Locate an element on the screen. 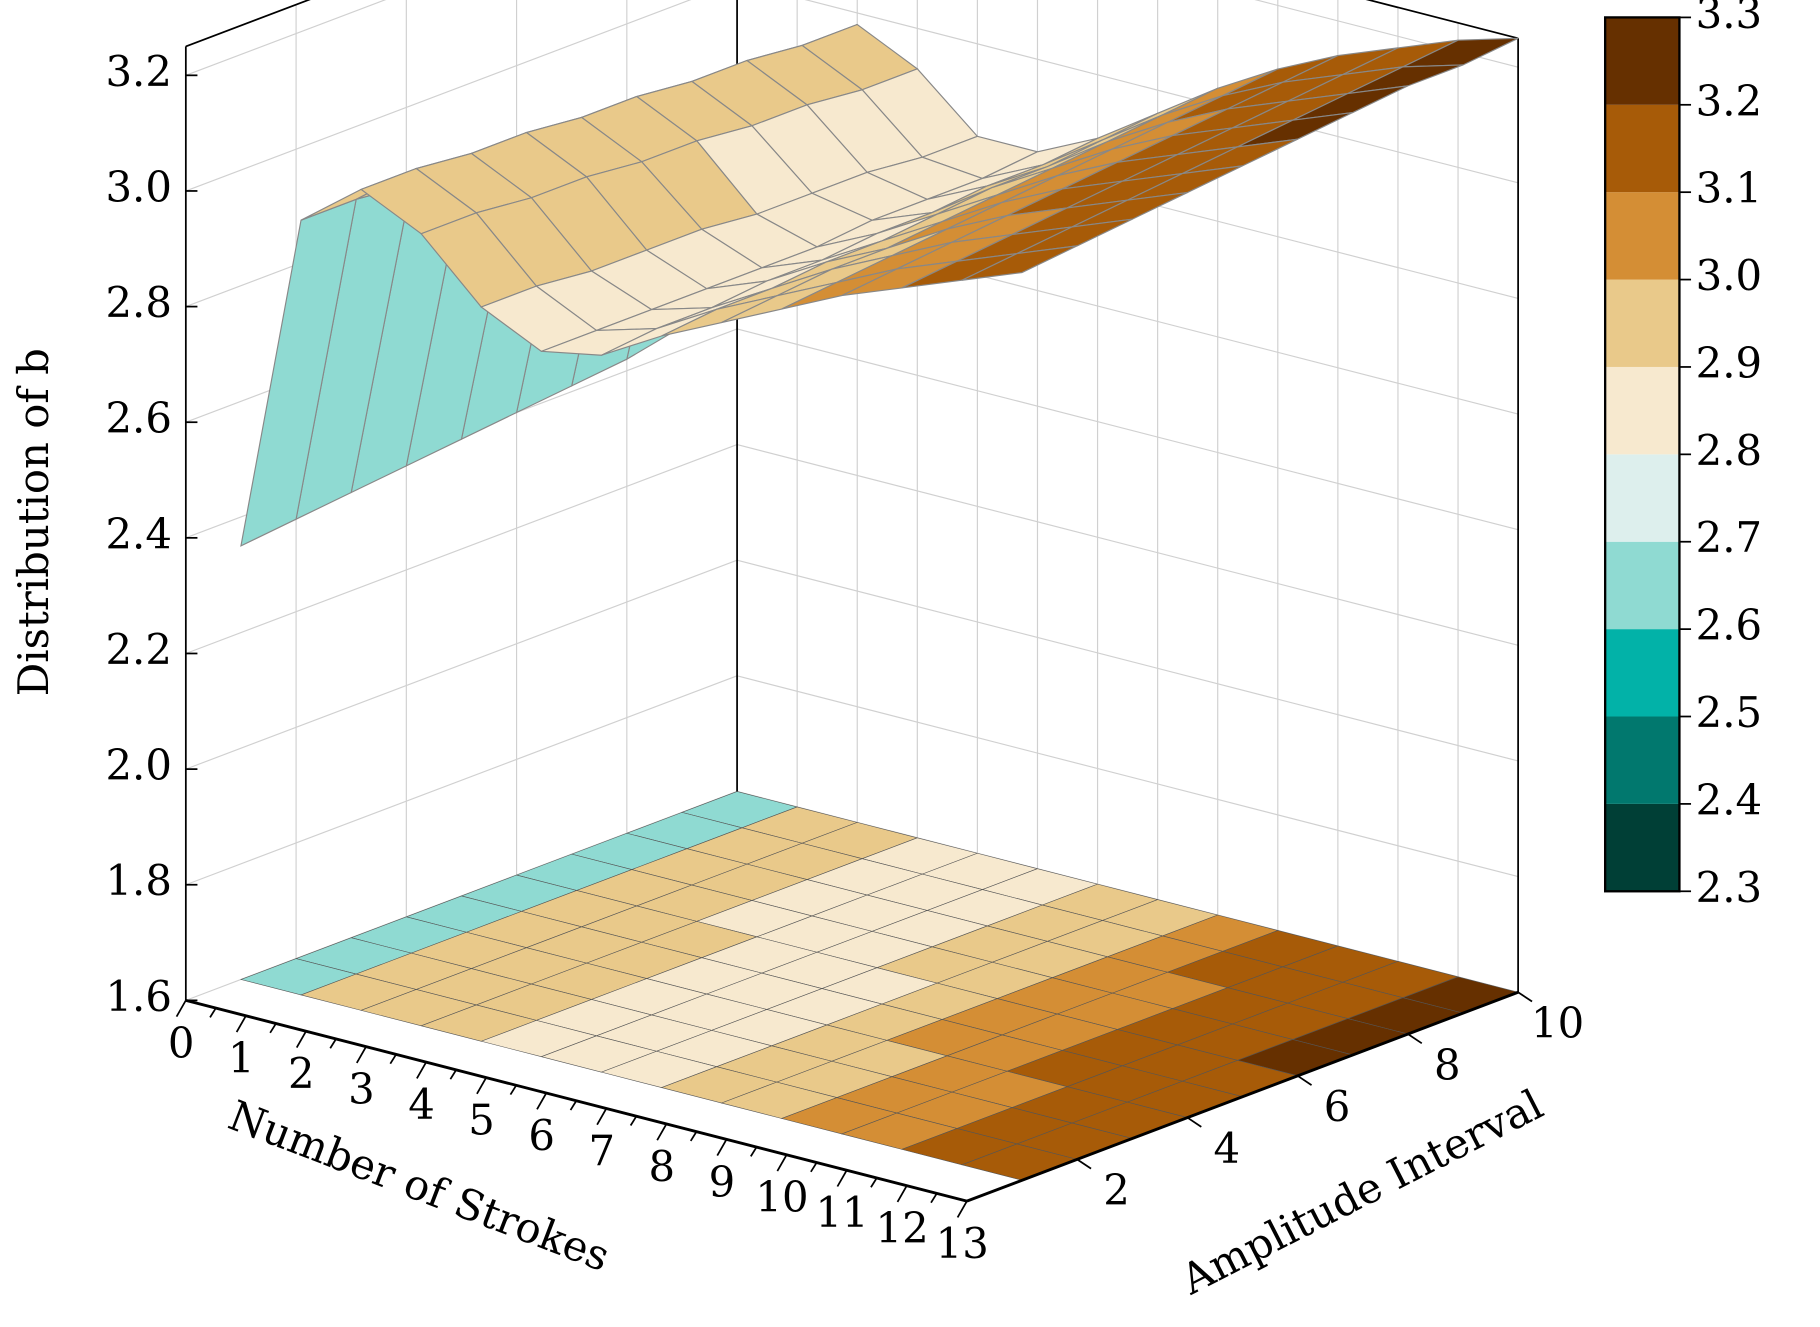 Image resolution: width=1820 pixels, height=1327 pixels. x-tick-label: 6 is located at coordinates (541, 1135).